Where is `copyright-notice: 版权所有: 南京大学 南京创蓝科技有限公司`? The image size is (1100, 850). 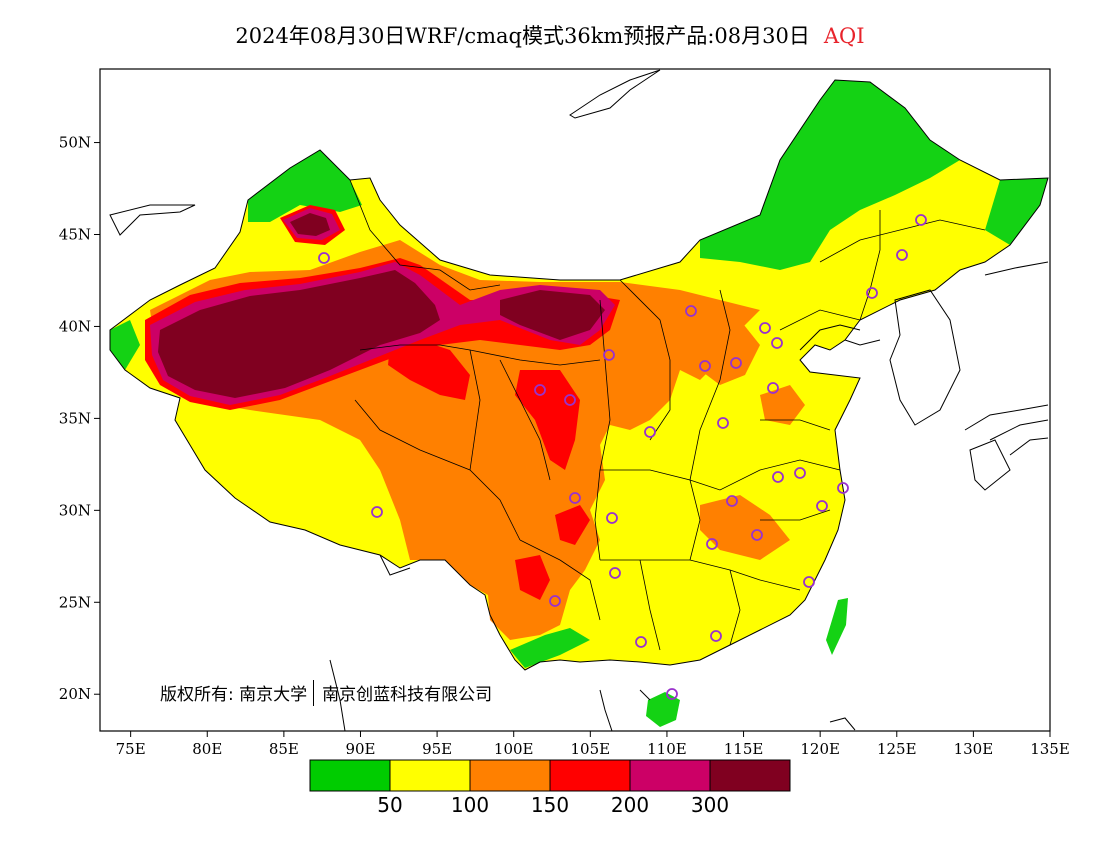
copyright-notice: 版权所有: 南京大学 南京创蓝科技有限公司 is located at coordinates (326, 693).